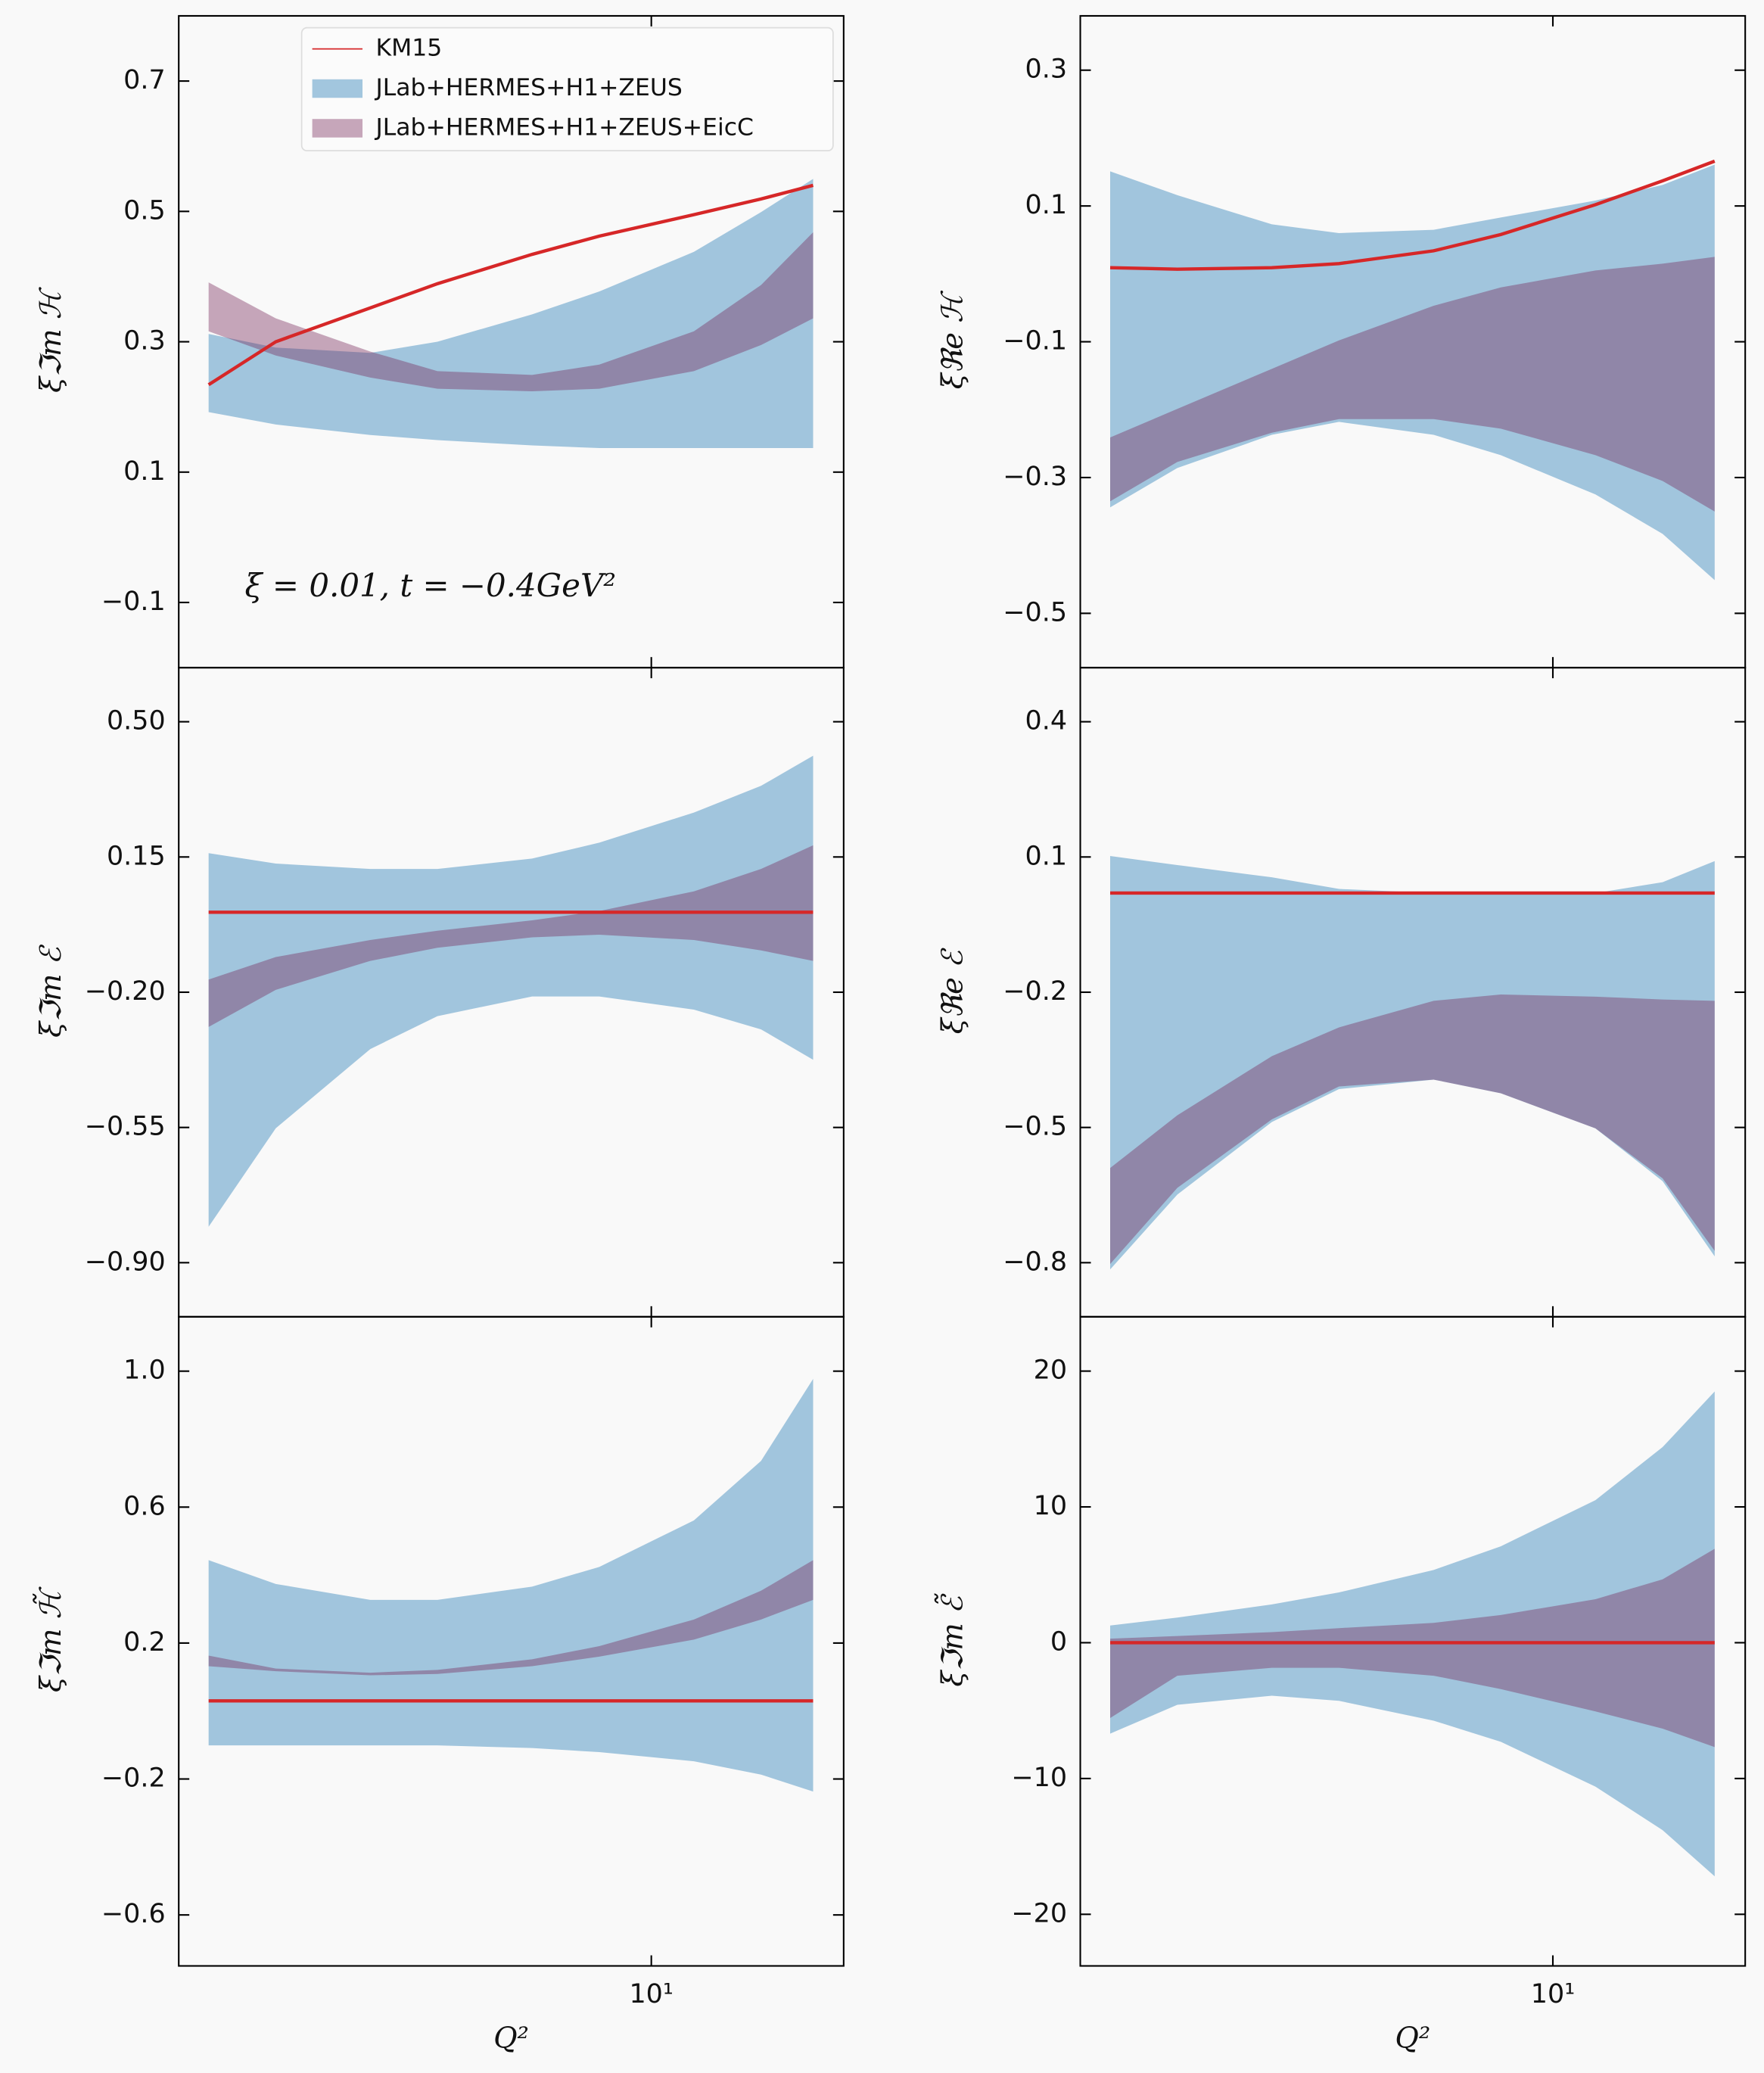 This screenshot has height=2073, width=1764. Describe the element at coordinates (144, 1371) in the screenshot. I see `y-tick-label: 1.0` at that location.